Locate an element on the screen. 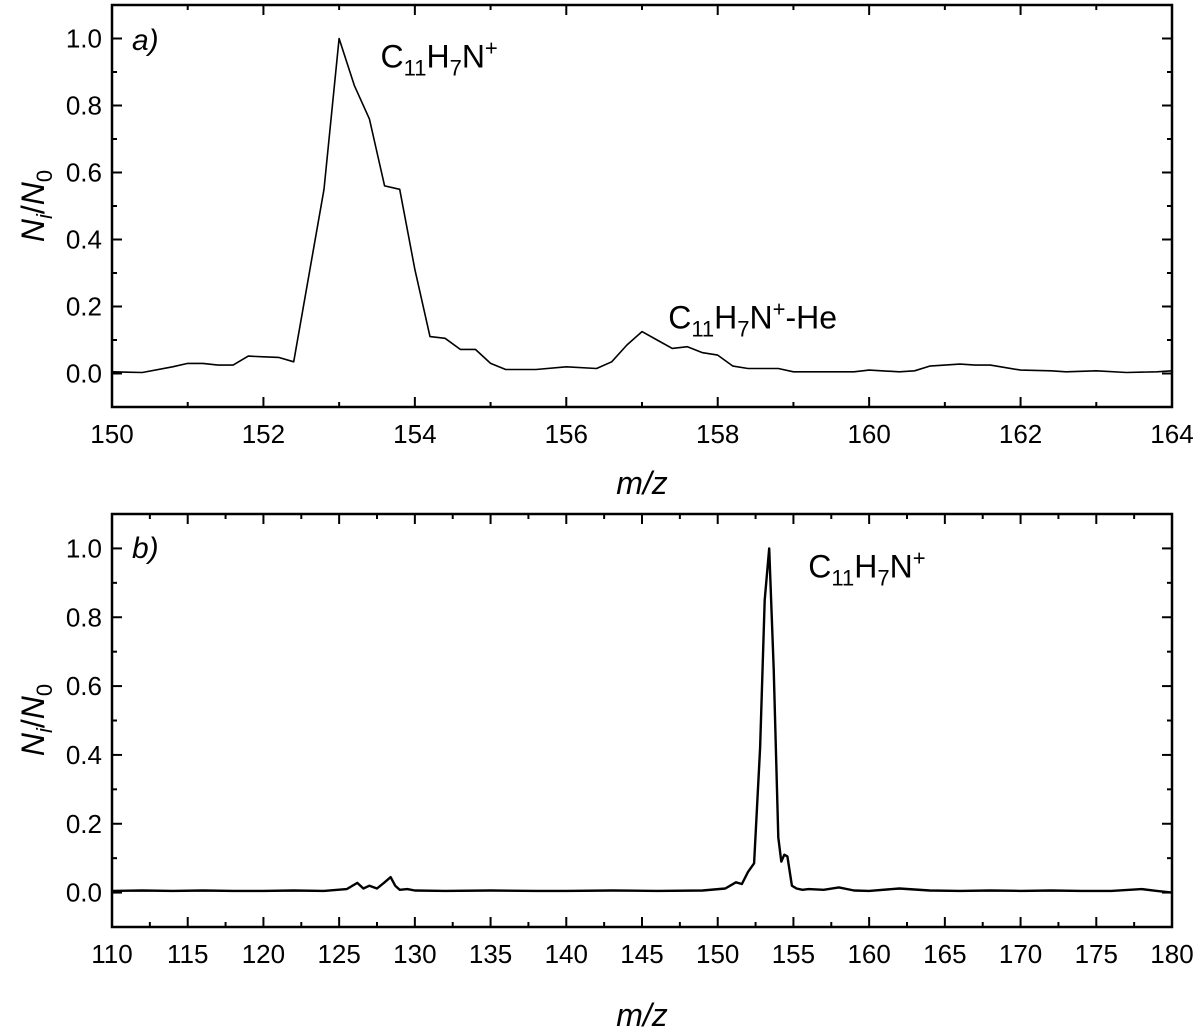 This screenshot has height=1032, width=1200. x-tick-label: 152 is located at coordinates (263, 434).